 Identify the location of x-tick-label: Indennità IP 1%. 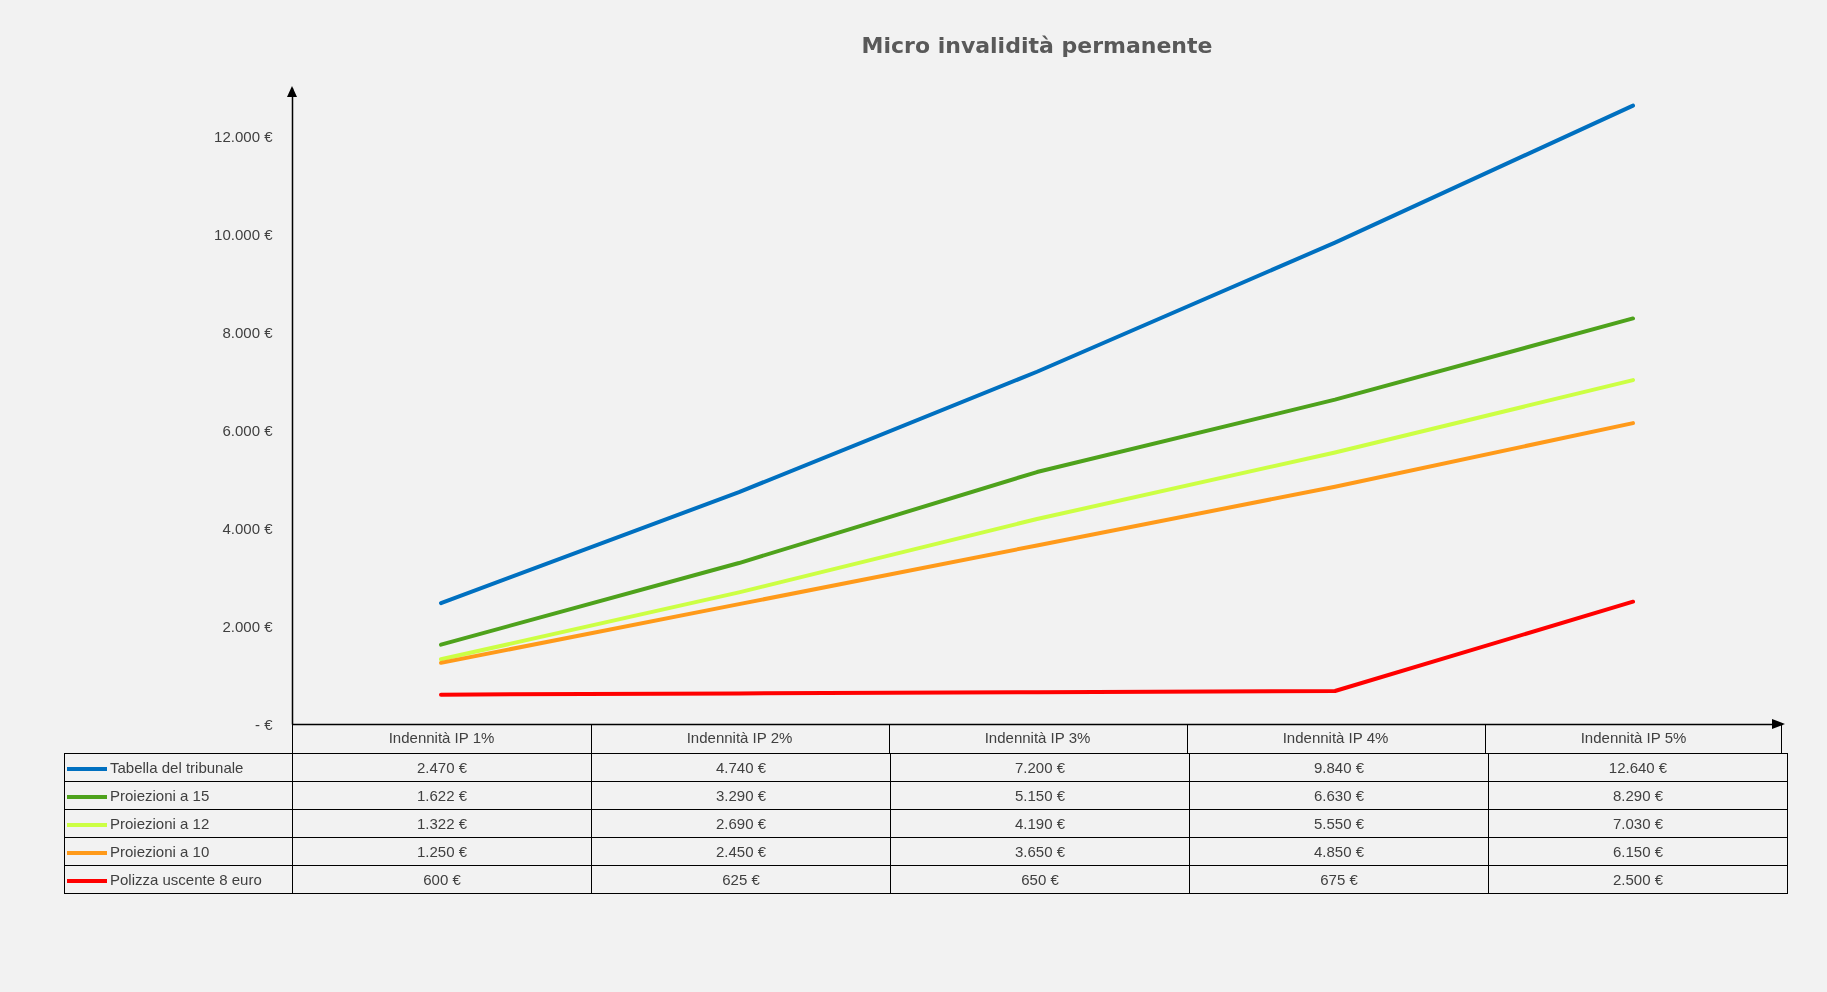
(441, 737).